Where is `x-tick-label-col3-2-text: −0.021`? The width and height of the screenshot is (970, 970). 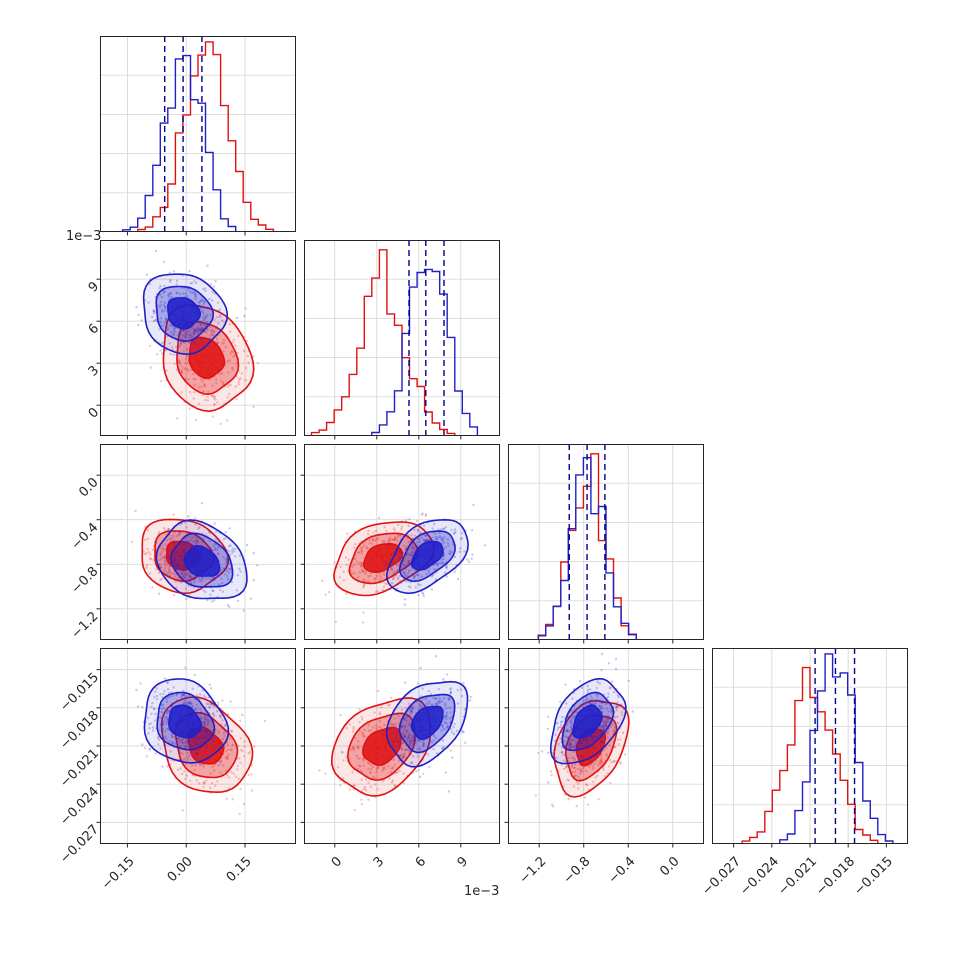 x-tick-label-col3-2-text: −0.021 is located at coordinates (797, 876).